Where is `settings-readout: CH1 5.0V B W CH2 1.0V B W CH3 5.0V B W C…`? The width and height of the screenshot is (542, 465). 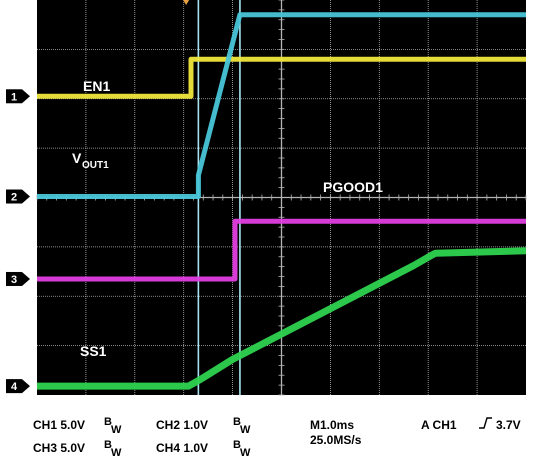
settings-readout: CH1 5.0V B W CH2 1.0V B W CH3 5.0V B W C… is located at coordinates (277, 437).